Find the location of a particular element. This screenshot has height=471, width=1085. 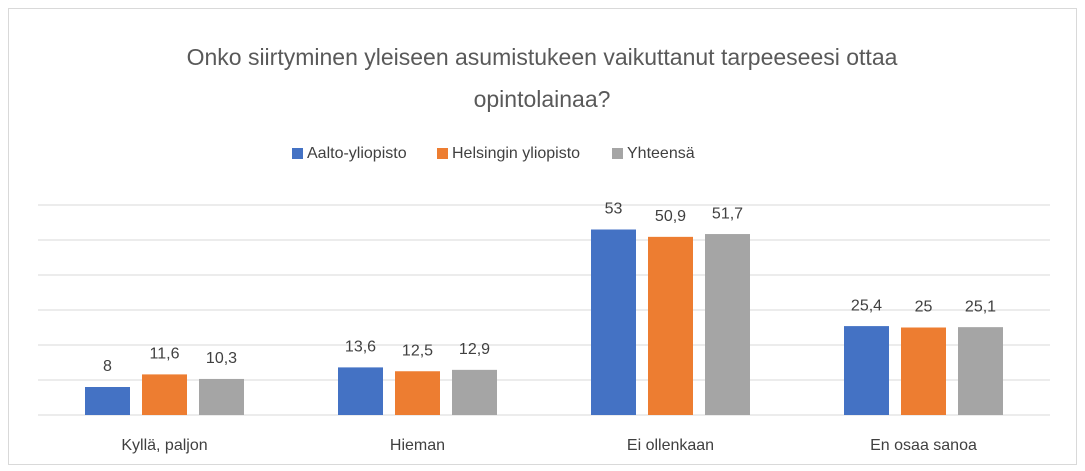

data-label: 12,5 is located at coordinates (417, 350).